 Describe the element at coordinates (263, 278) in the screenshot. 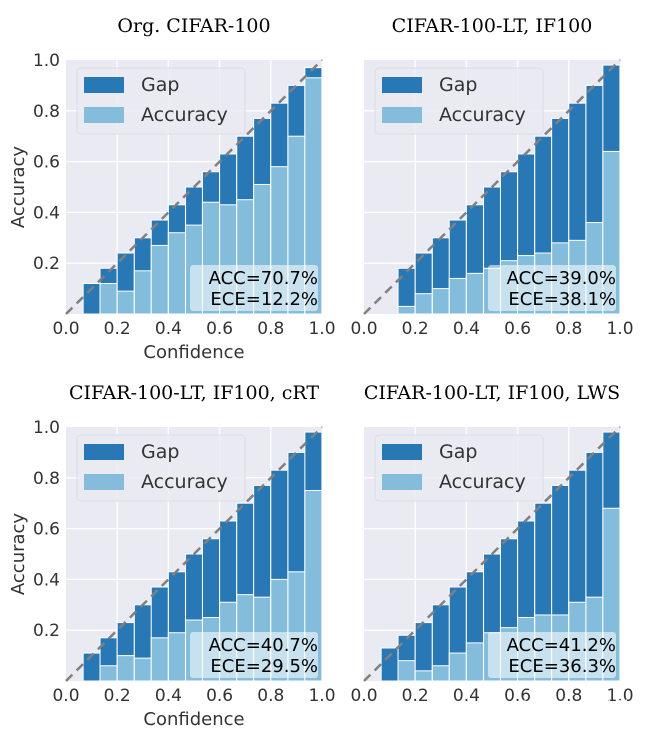

I see `accuracy-stat: ACC=70.7%` at that location.